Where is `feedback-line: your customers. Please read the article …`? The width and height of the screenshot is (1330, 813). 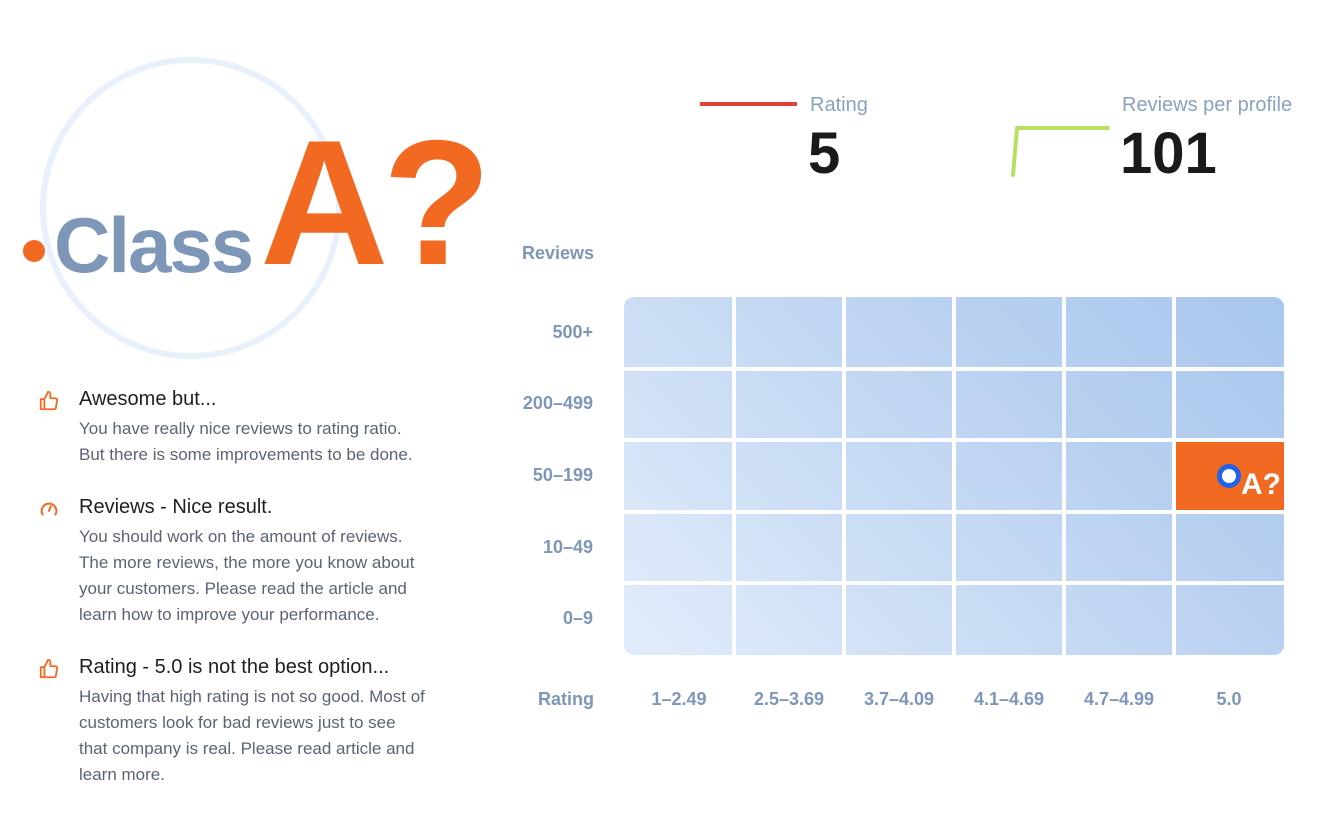
feedback-line: your customers. Please read the article … is located at coordinates (243, 588).